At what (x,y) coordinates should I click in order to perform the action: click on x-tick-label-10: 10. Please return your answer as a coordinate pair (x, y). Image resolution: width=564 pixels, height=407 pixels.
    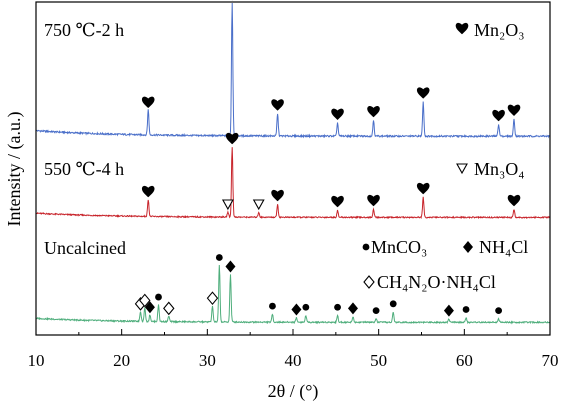
    Looking at the image, I should click on (36, 360).